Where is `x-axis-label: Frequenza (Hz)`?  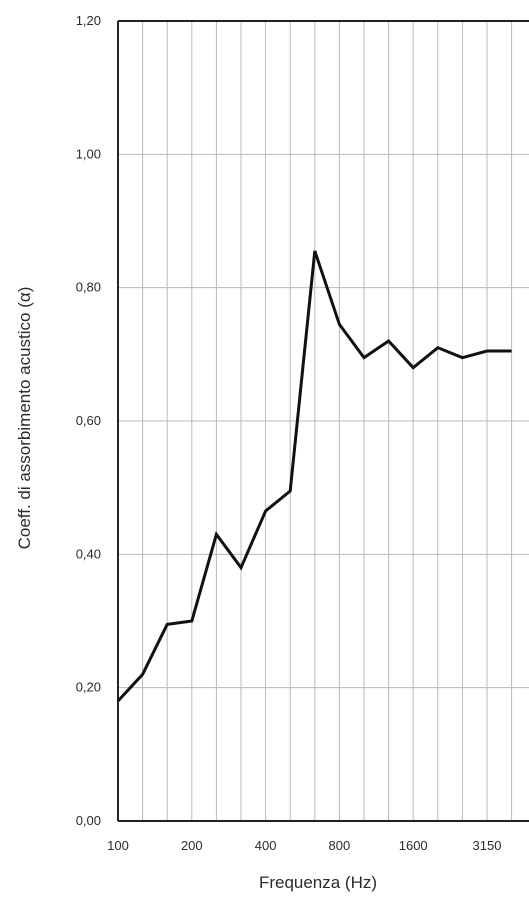 x-axis-label: Frequenza (Hz) is located at coordinates (318, 882).